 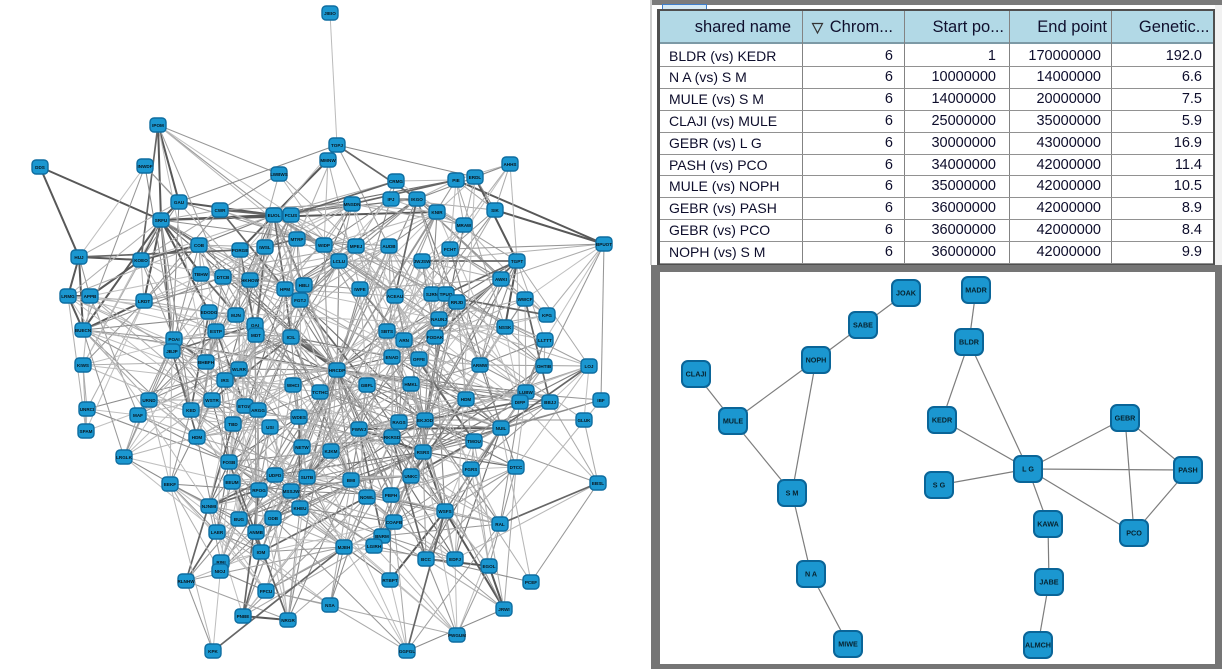 I want to click on svg-text: LOJ, so click(x=589, y=366).